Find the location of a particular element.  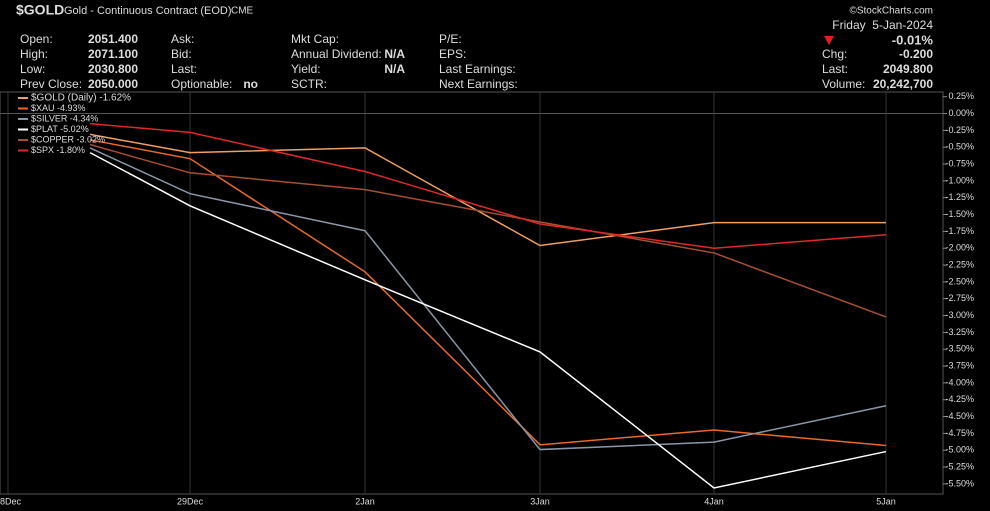

symbol: $GOLD is located at coordinates (40, 10).